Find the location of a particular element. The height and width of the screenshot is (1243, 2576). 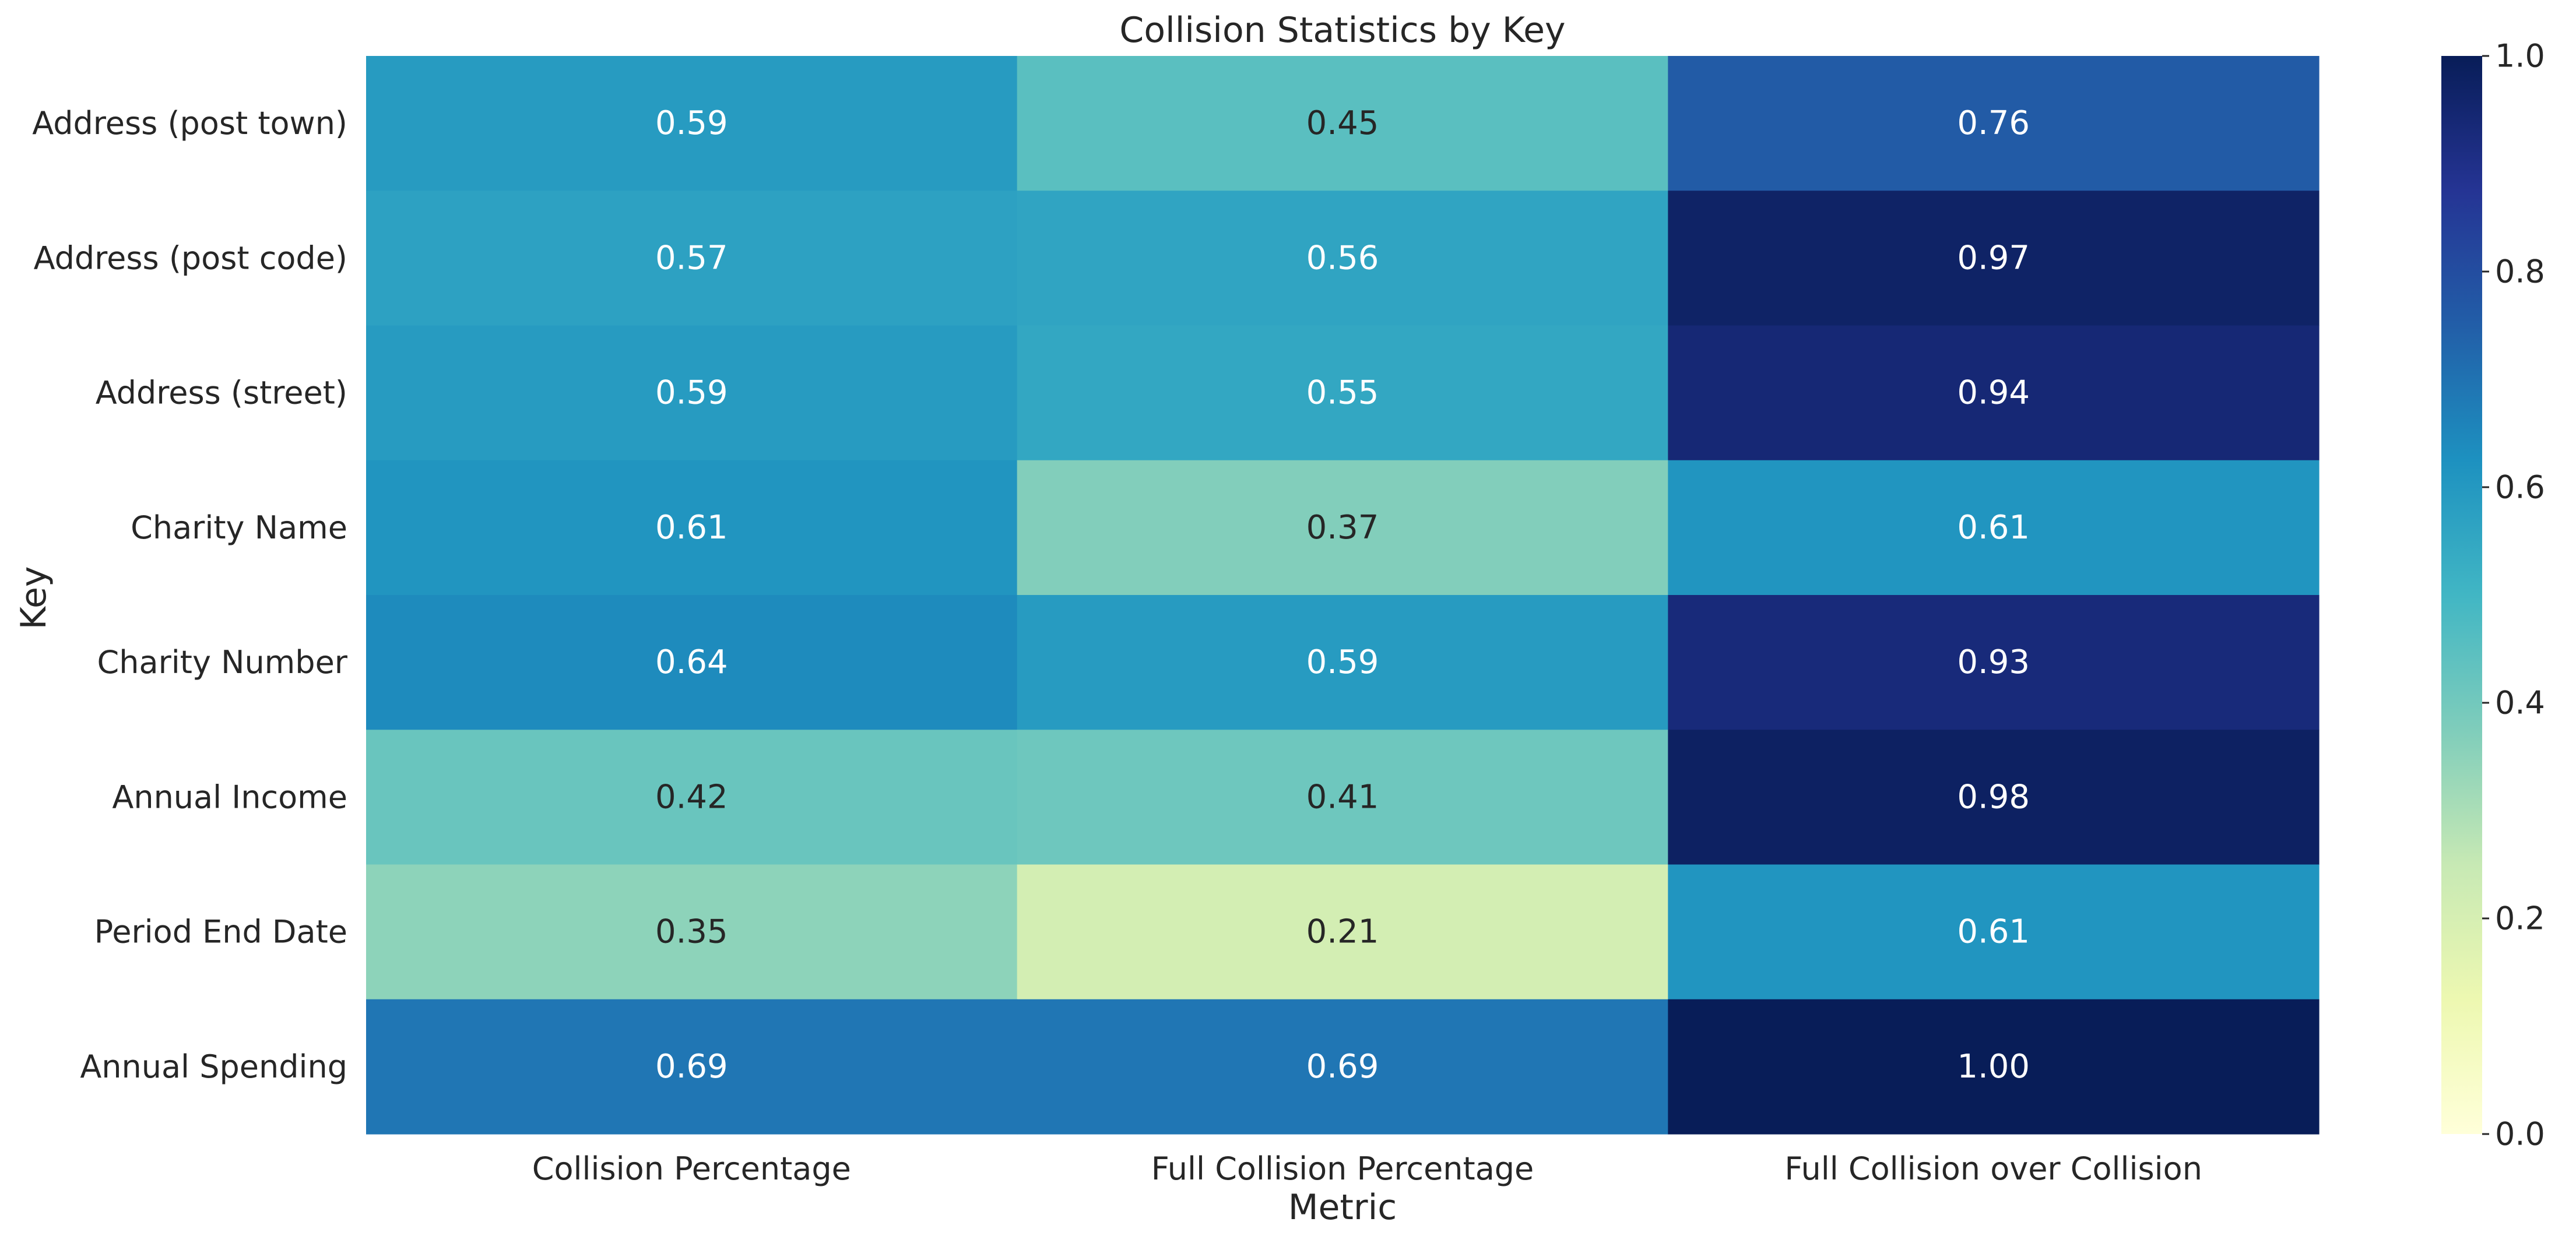

y-tick-label: Address (post code) is located at coordinates (190, 258).